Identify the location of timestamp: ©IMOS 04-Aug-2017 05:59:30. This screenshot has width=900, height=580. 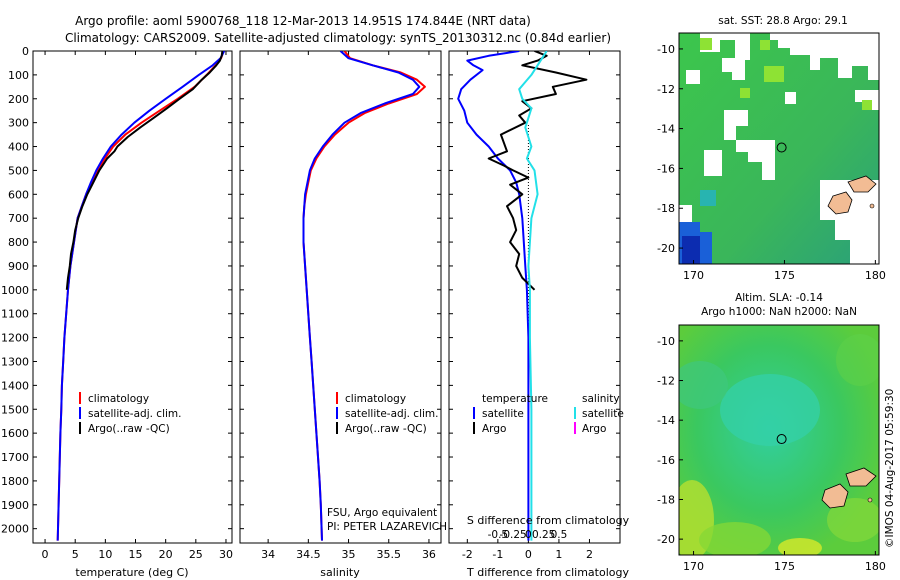
(890, 468).